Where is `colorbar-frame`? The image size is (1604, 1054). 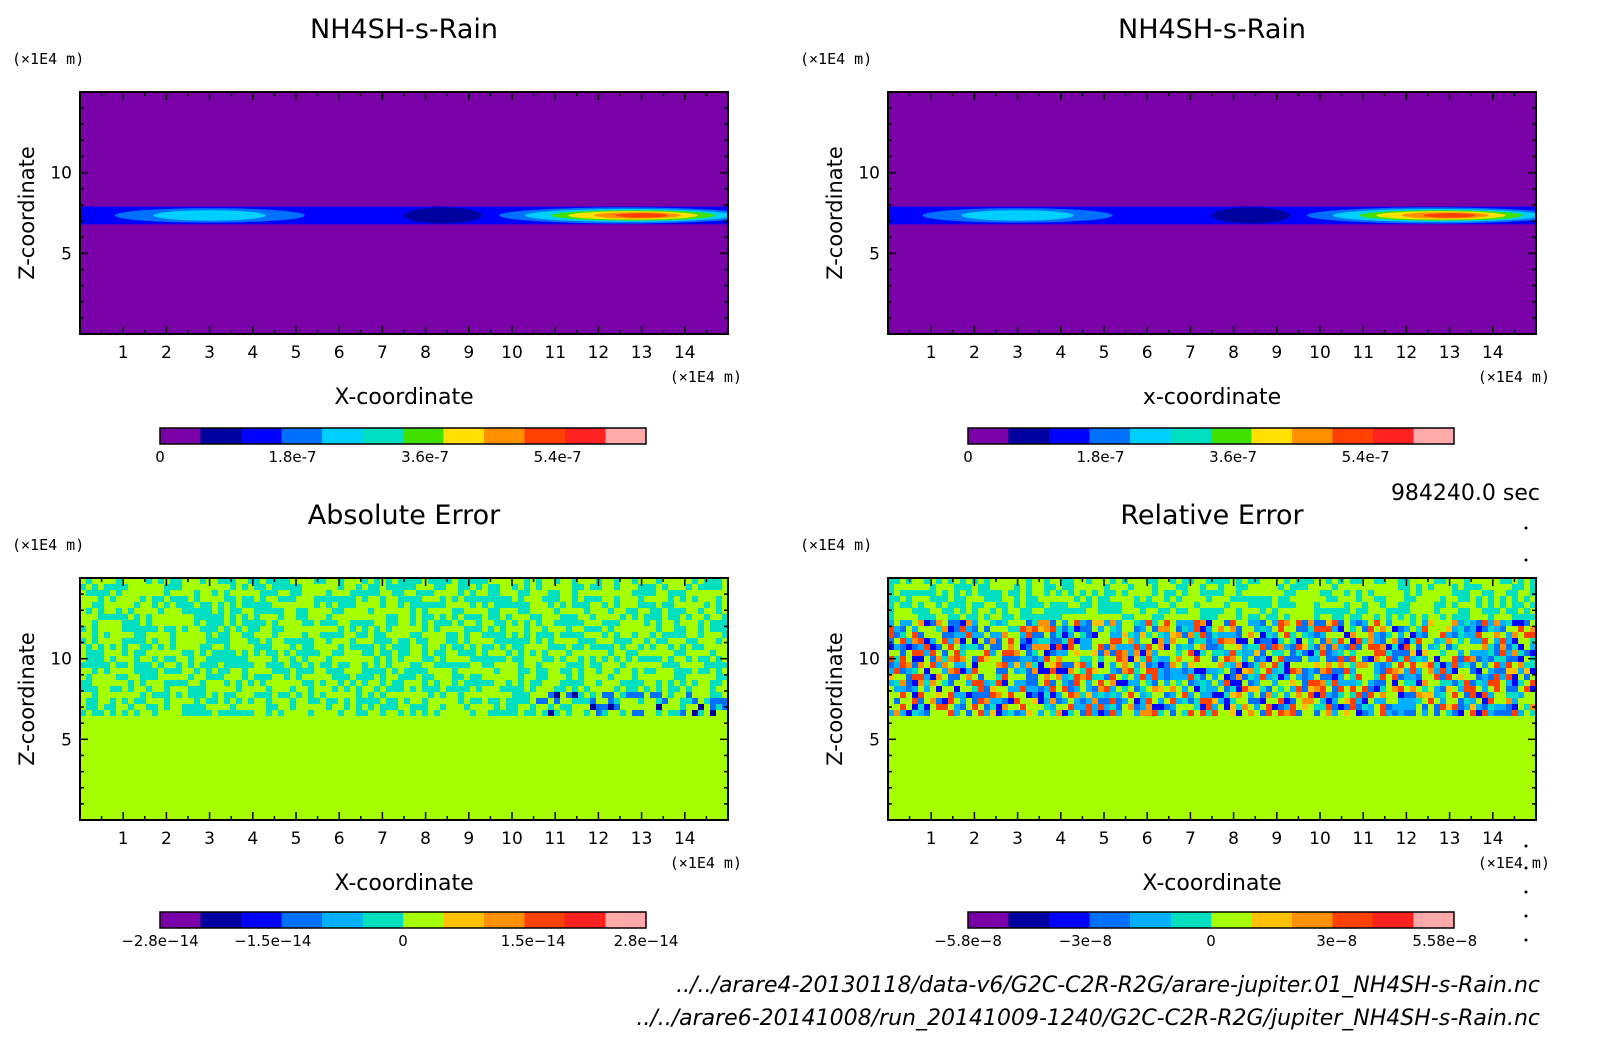 colorbar-frame is located at coordinates (403, 920).